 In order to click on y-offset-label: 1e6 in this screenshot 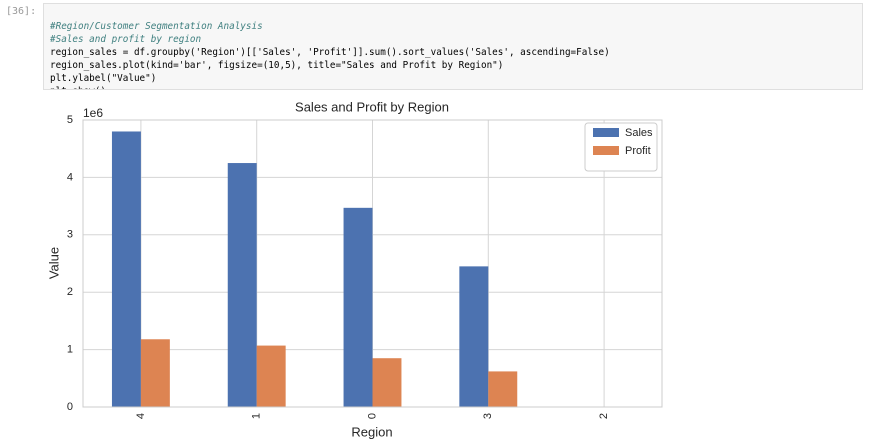, I will do `click(93, 113)`.